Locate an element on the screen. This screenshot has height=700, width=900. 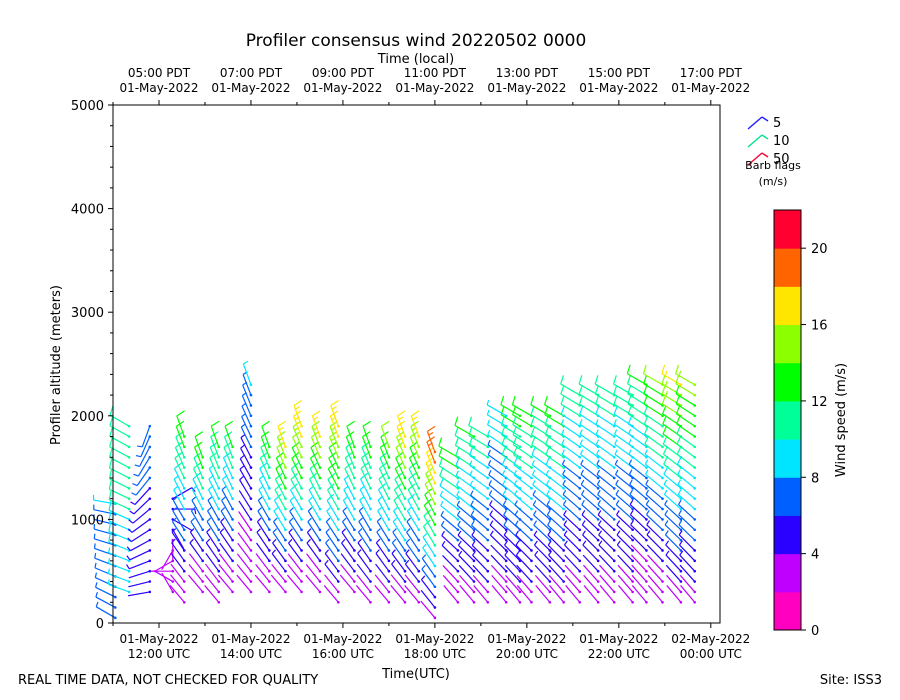
x-top-tick-label: 01-May-2022 is located at coordinates (710, 88).